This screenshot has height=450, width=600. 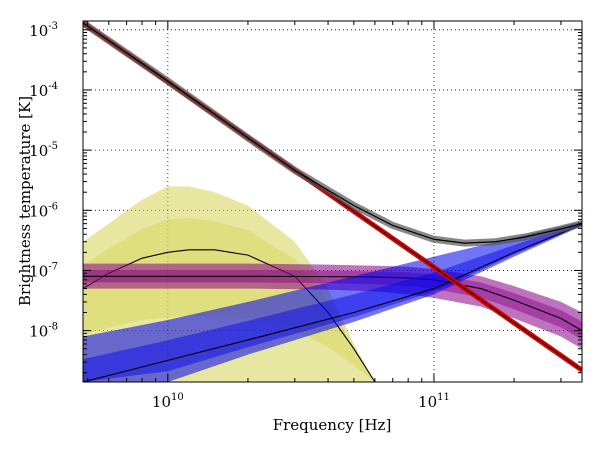 I want to click on y-tick-label: 10⁻⁷, so click(x=43, y=270).